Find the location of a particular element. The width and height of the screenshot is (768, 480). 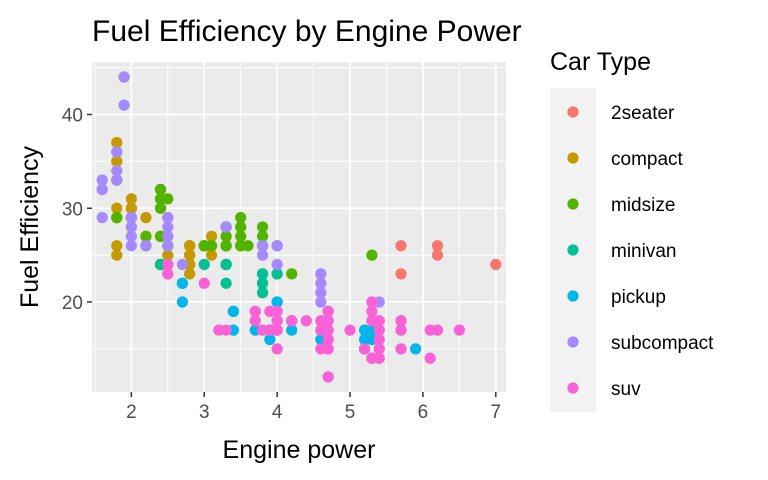

x-tick-label: 6 is located at coordinates (423, 412).